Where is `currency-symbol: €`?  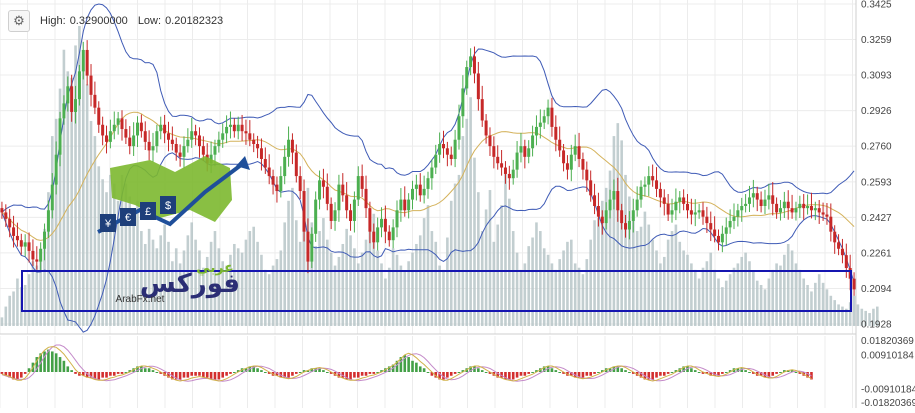 currency-symbol: € is located at coordinates (128, 218).